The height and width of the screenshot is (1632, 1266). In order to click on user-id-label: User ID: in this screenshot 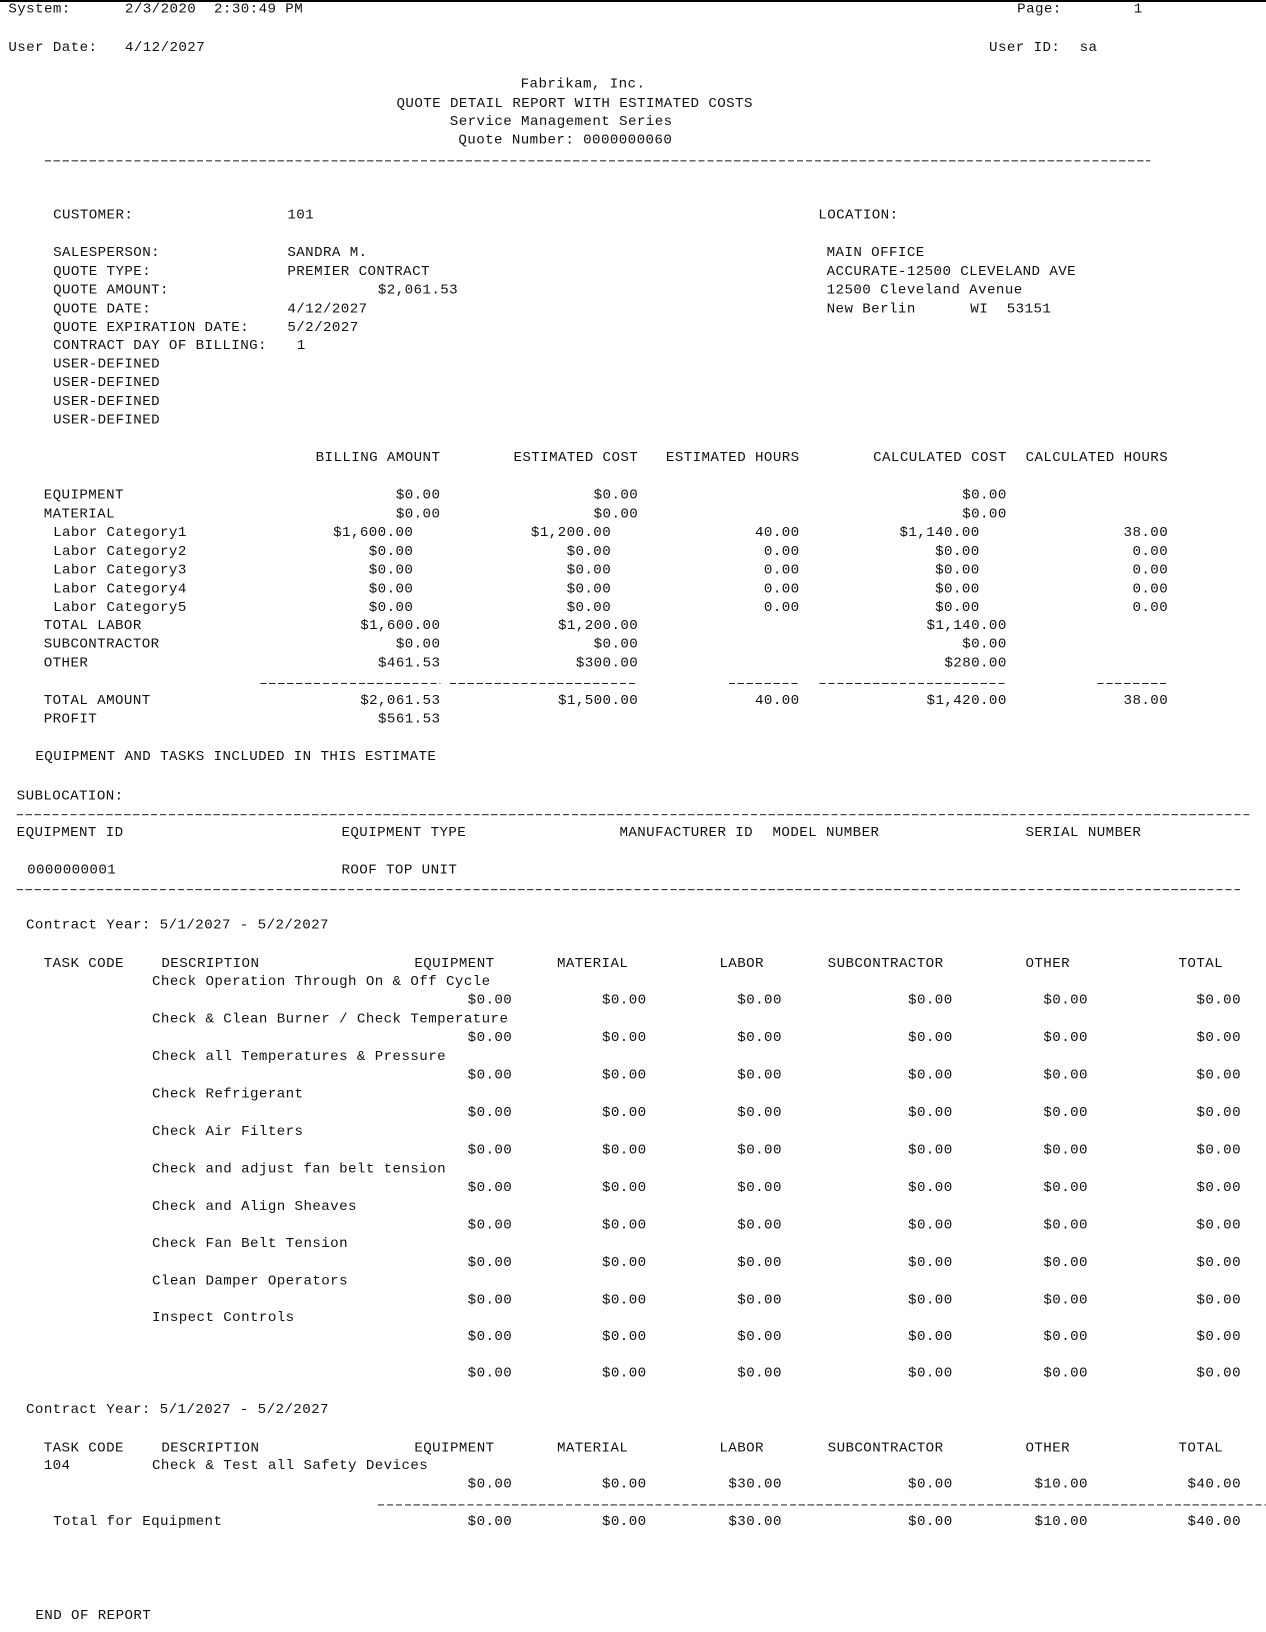, I will do `click(1025, 48)`.